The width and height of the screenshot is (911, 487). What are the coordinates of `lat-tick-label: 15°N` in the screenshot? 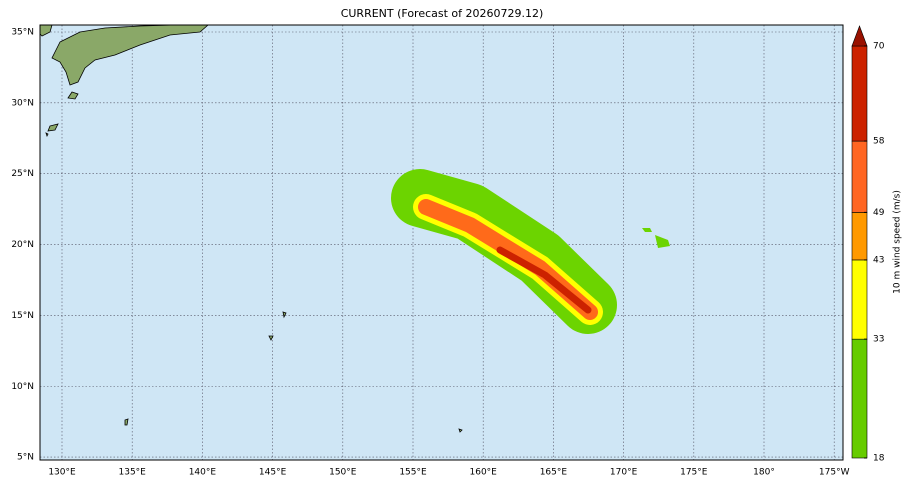 It's located at (22, 316).